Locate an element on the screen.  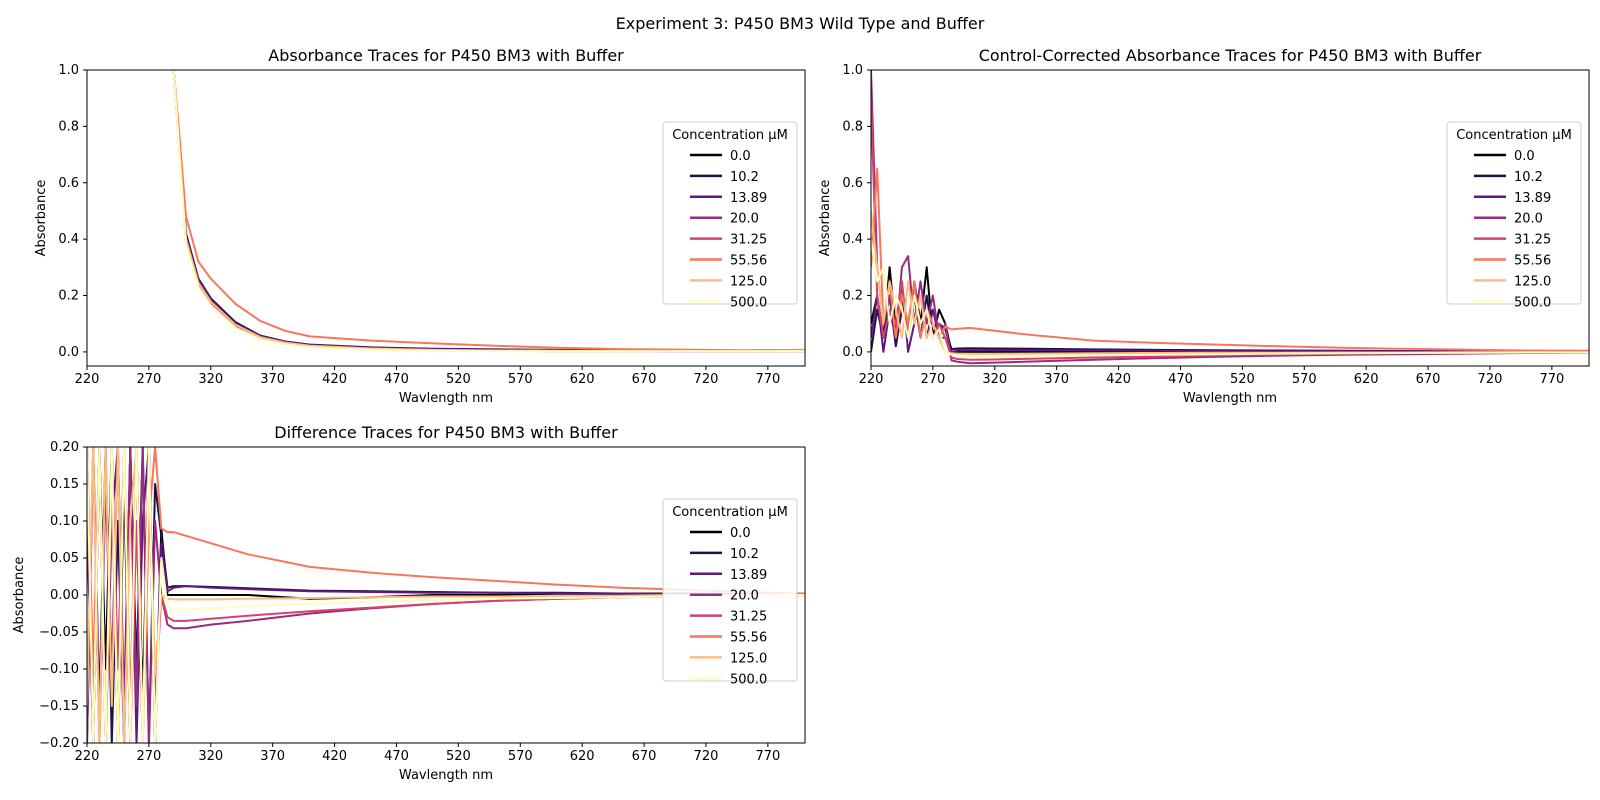
y-tick-label: −0.15 is located at coordinates (59, 706).